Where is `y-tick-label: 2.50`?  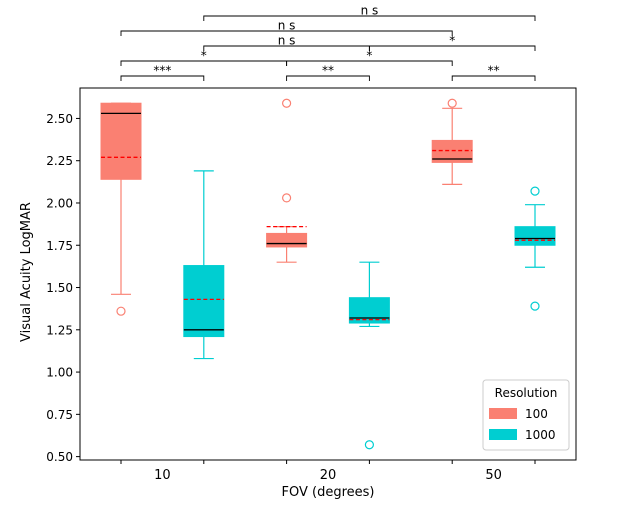 y-tick-label: 2.50 is located at coordinates (59, 119).